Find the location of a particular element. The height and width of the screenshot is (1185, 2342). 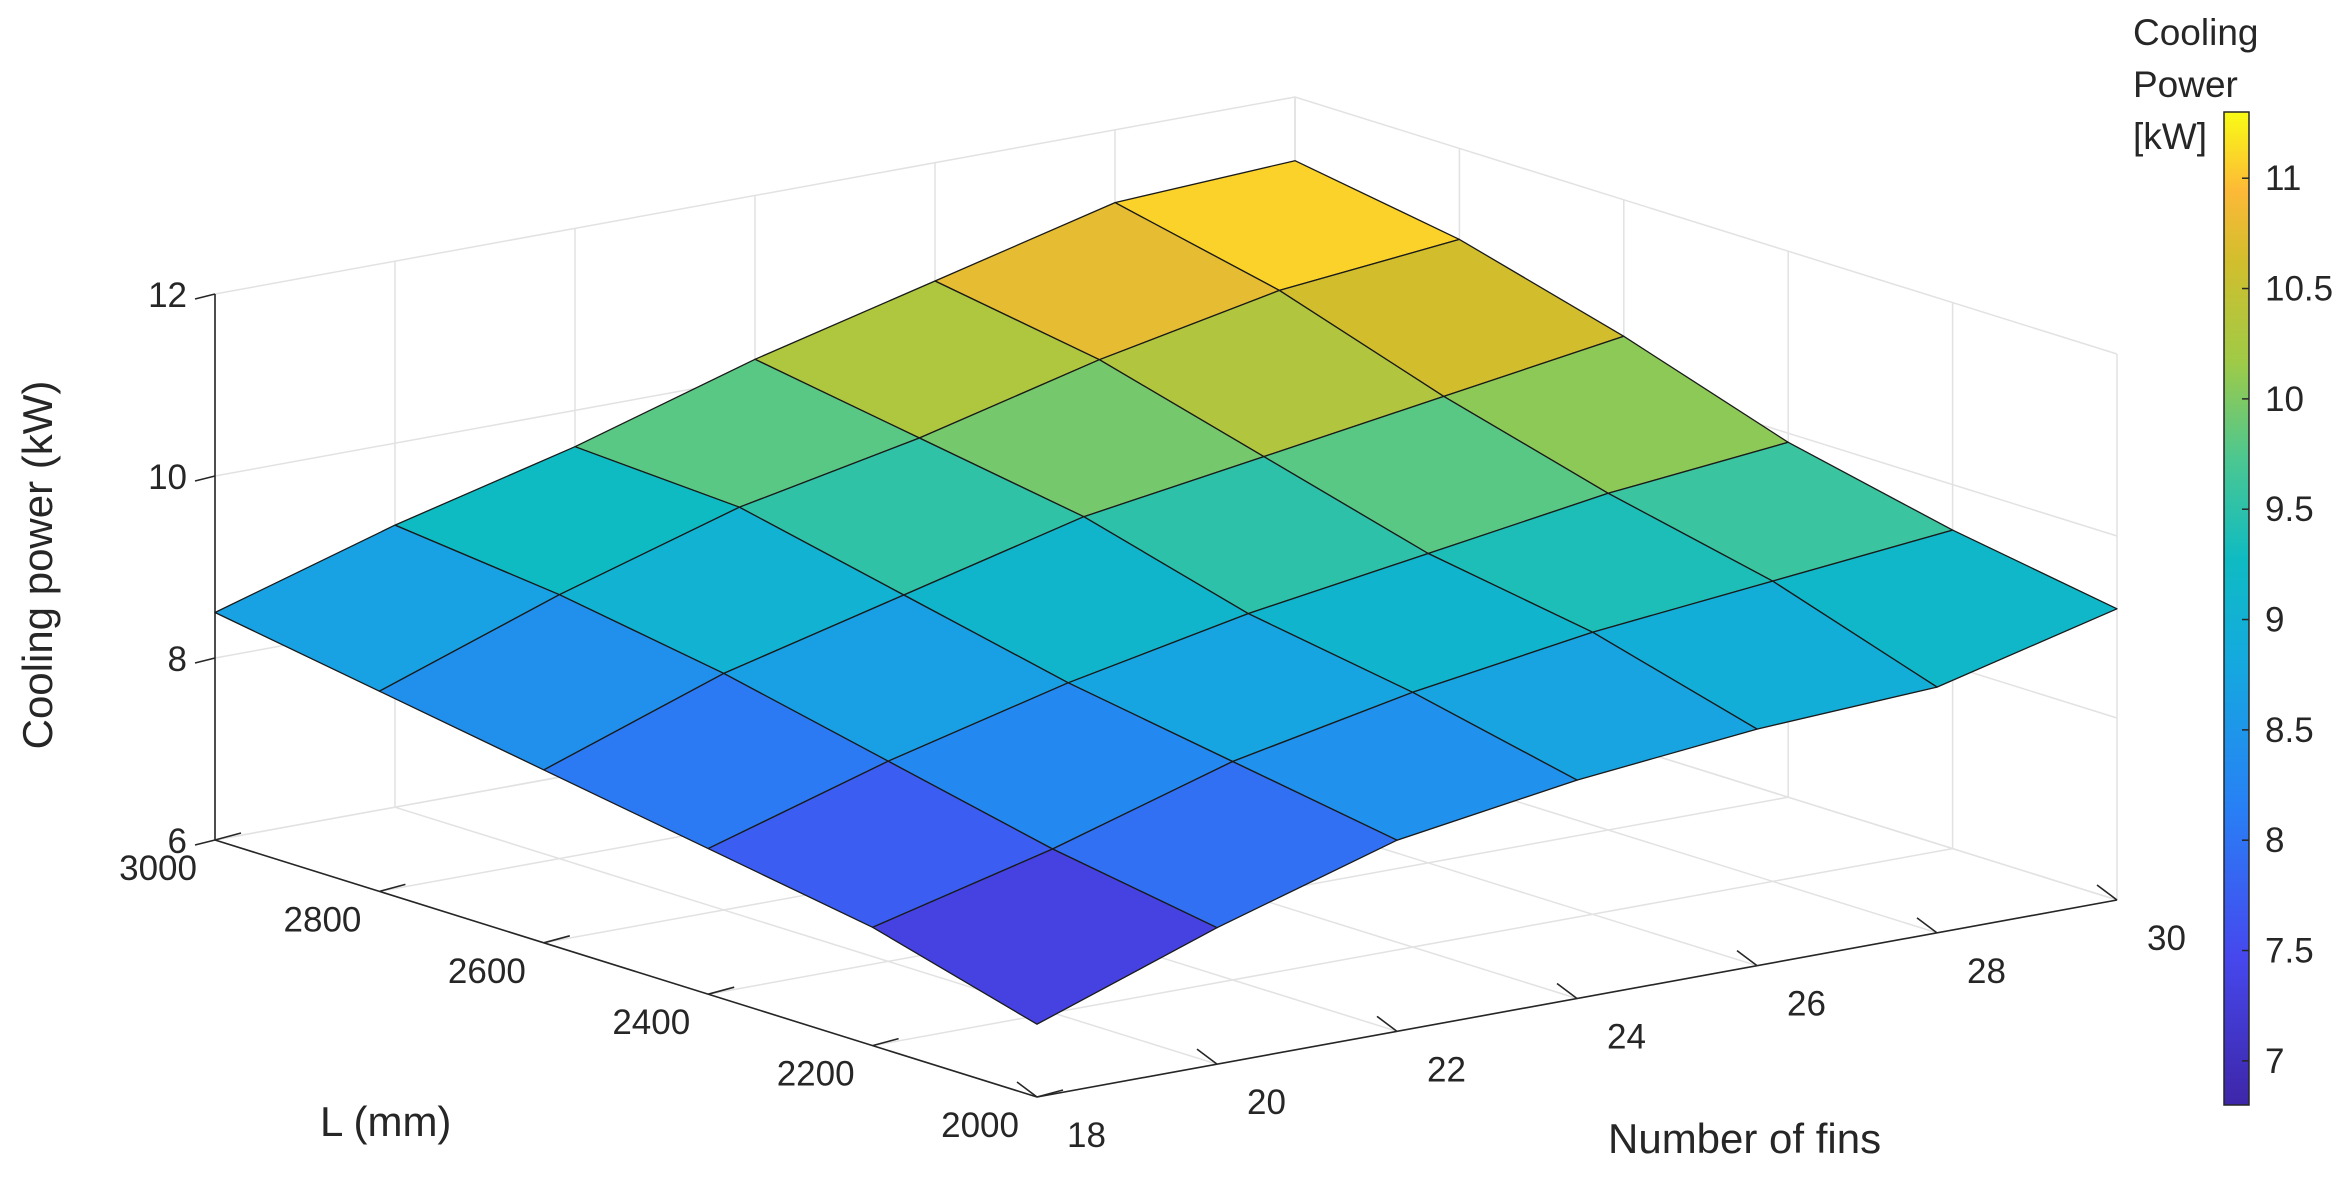

x-tick-label: 28 is located at coordinates (1986, 971).